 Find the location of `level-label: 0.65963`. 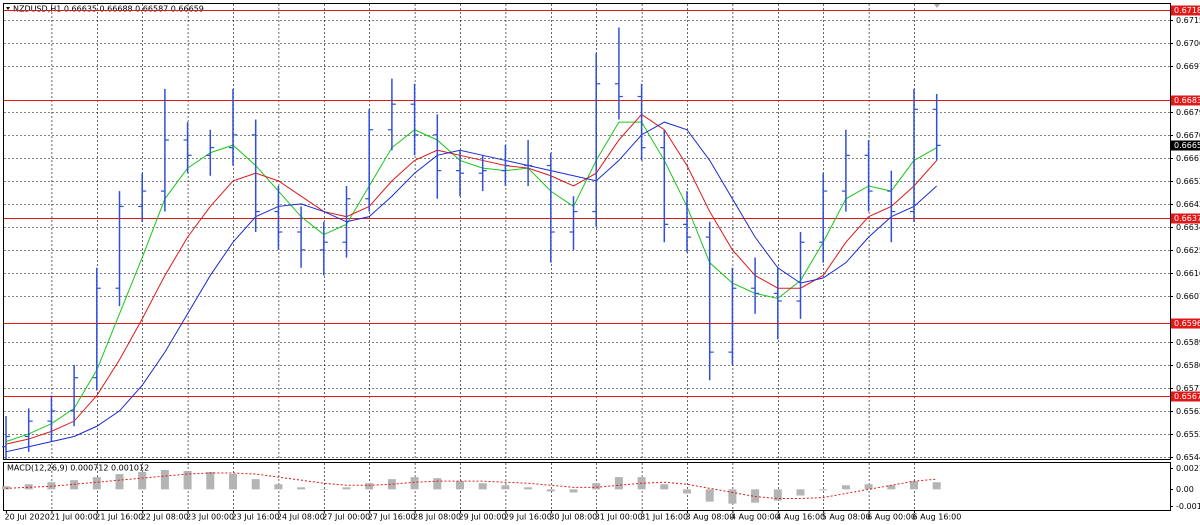

level-label: 0.65963 is located at coordinates (1187, 323).